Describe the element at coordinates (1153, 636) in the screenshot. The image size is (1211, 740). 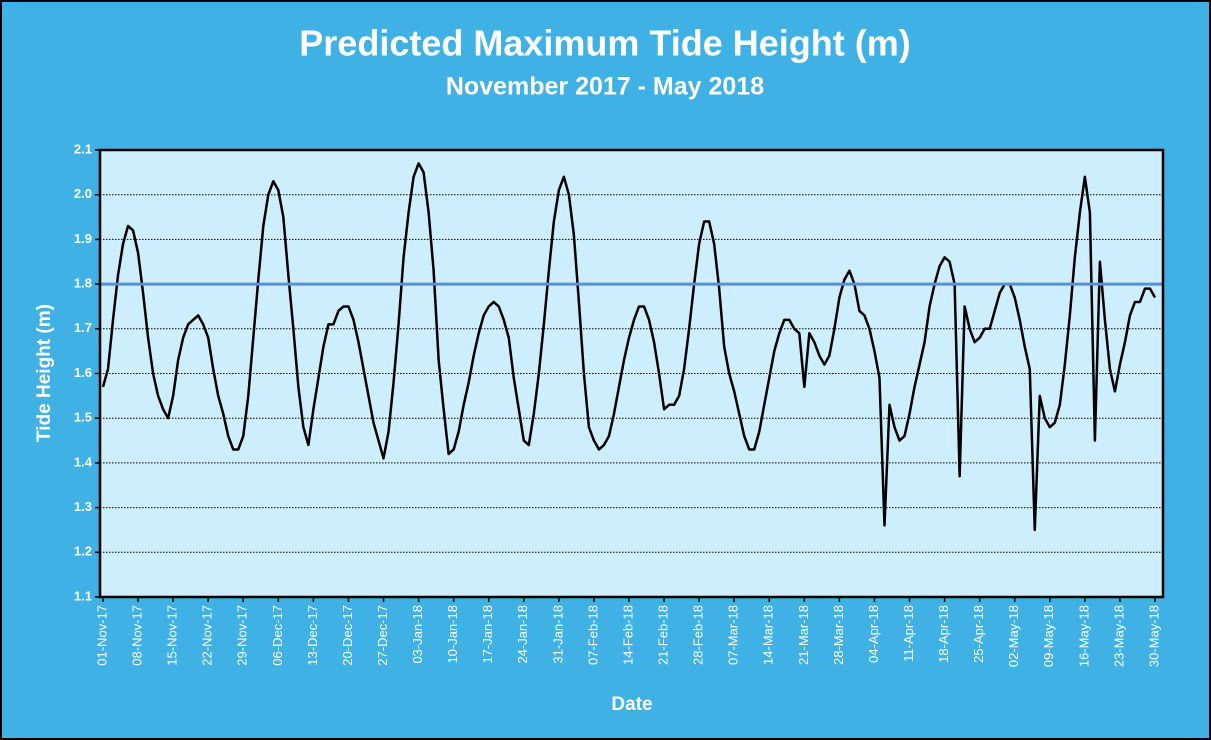
I see `x-tick-label: 30-May-18` at that location.